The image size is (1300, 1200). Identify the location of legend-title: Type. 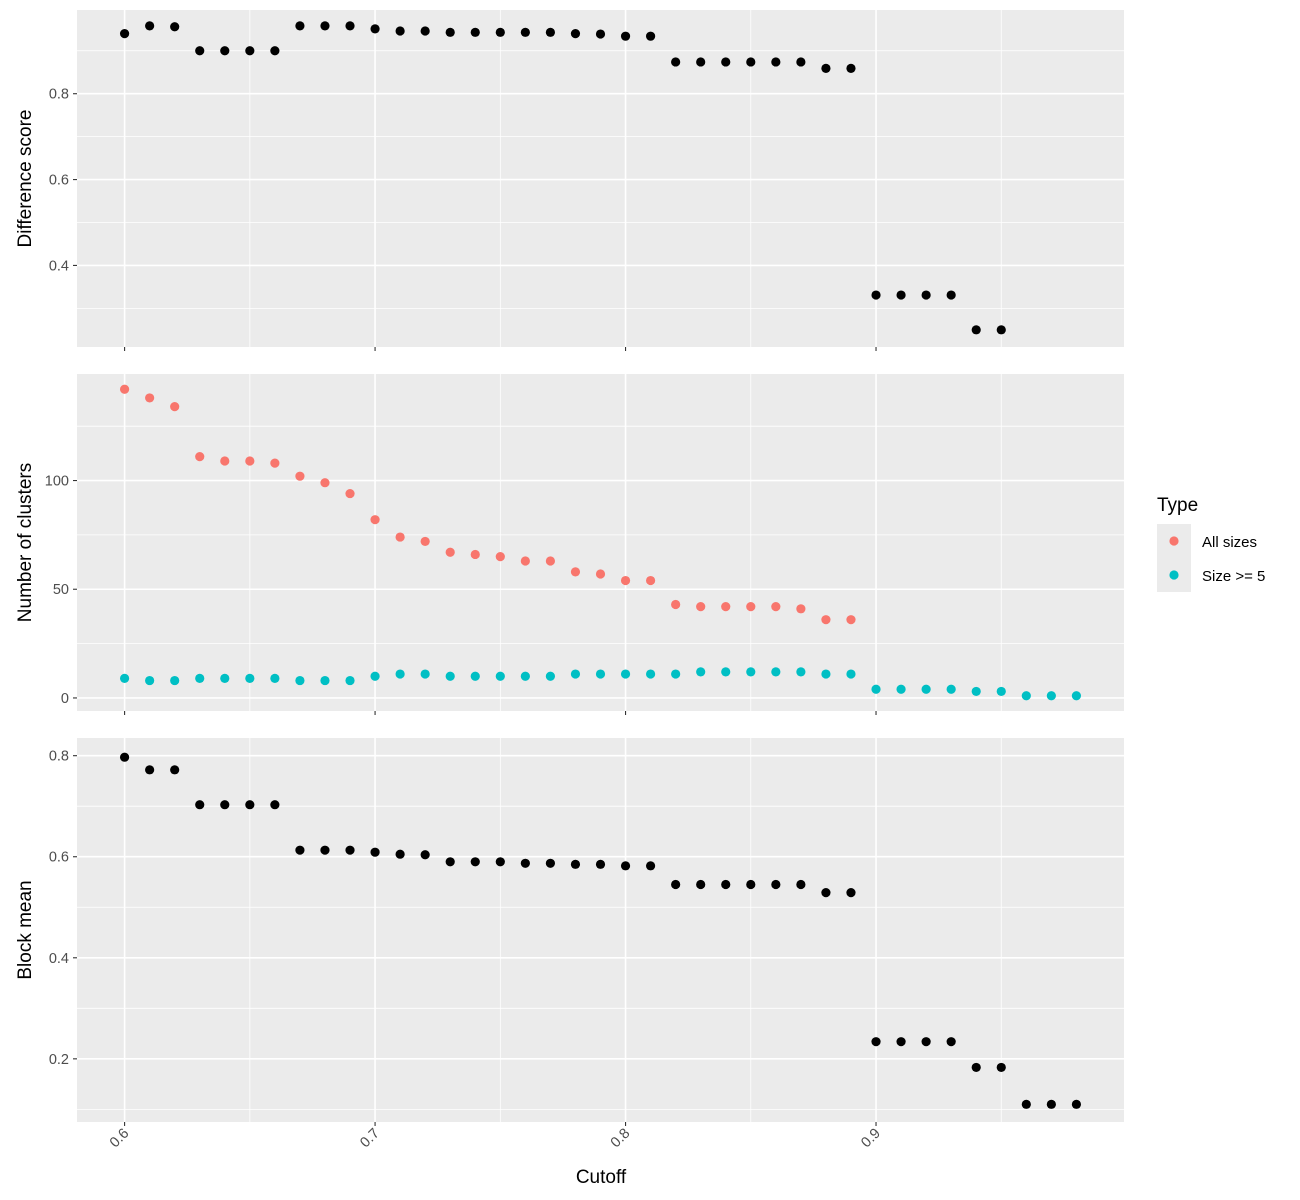
(1177, 505).